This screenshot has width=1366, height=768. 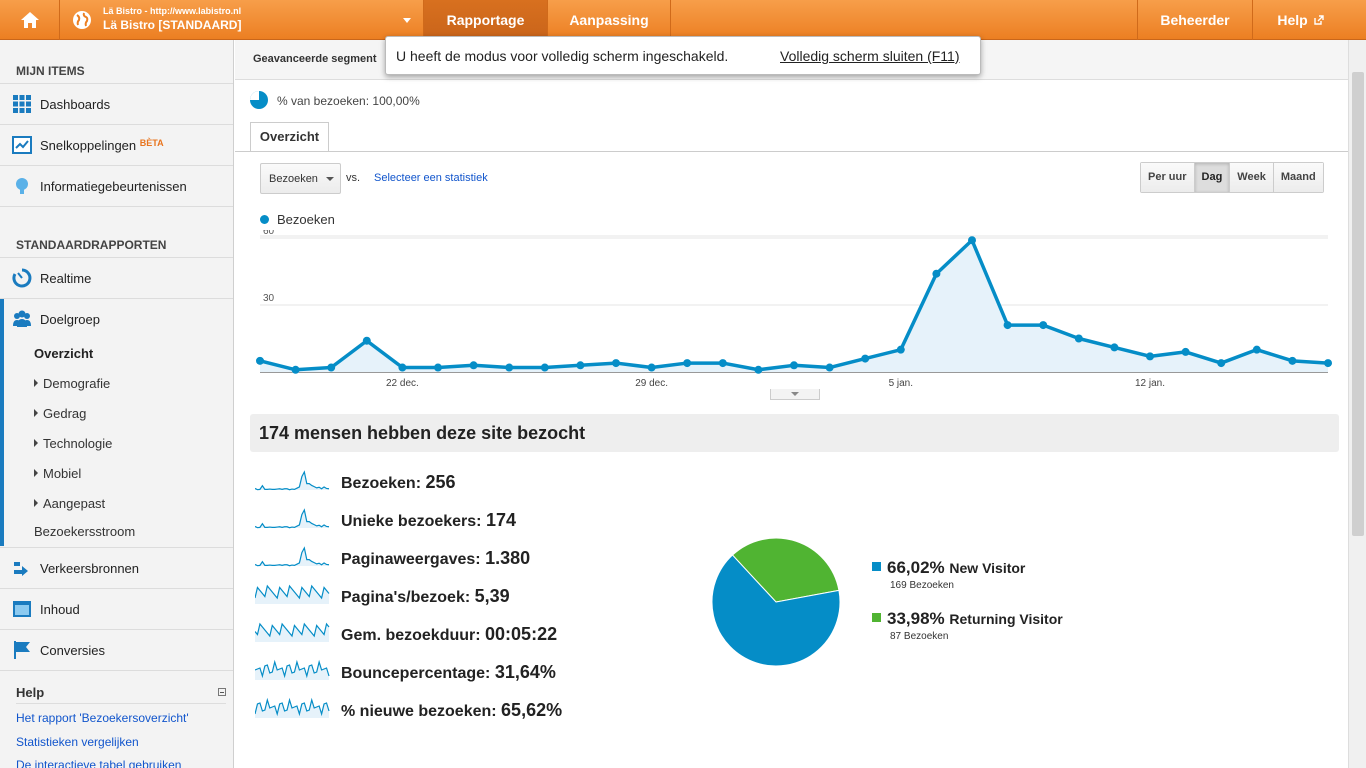 I want to click on pie-visits: 87 Bezoeken, so click(x=919, y=636).